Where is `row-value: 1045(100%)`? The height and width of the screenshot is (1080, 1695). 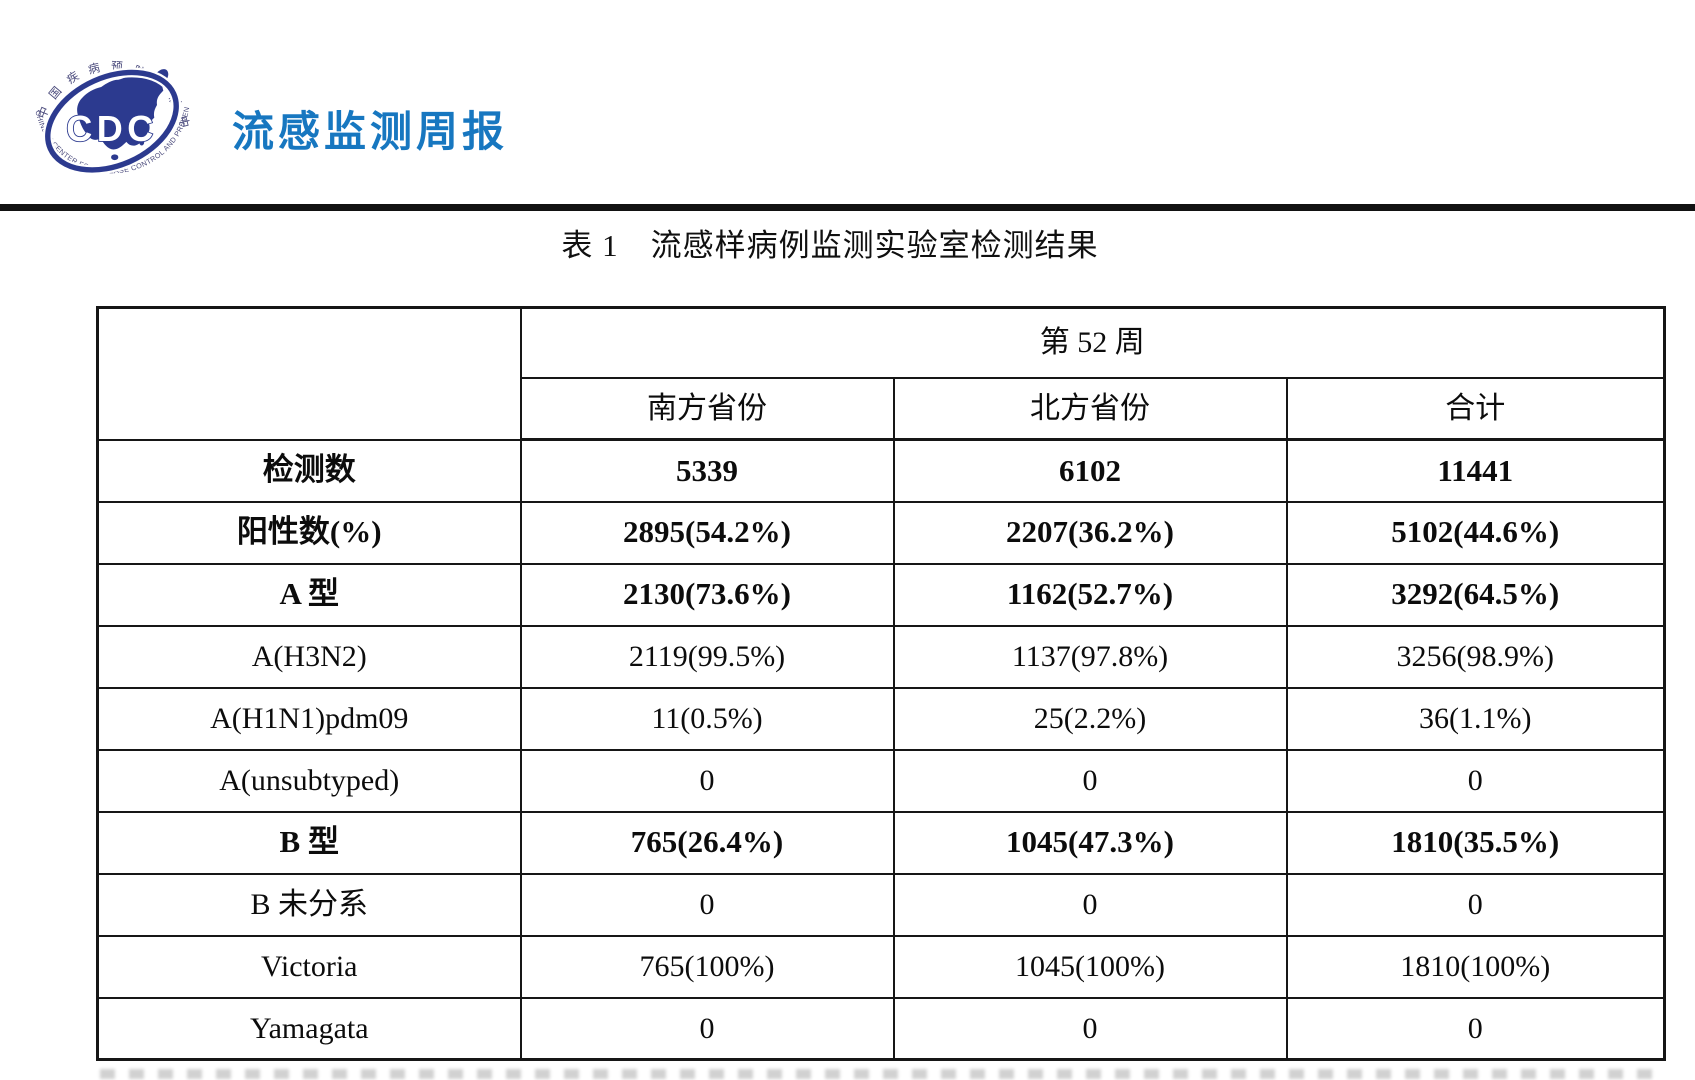 row-value: 1045(100%) is located at coordinates (1090, 966).